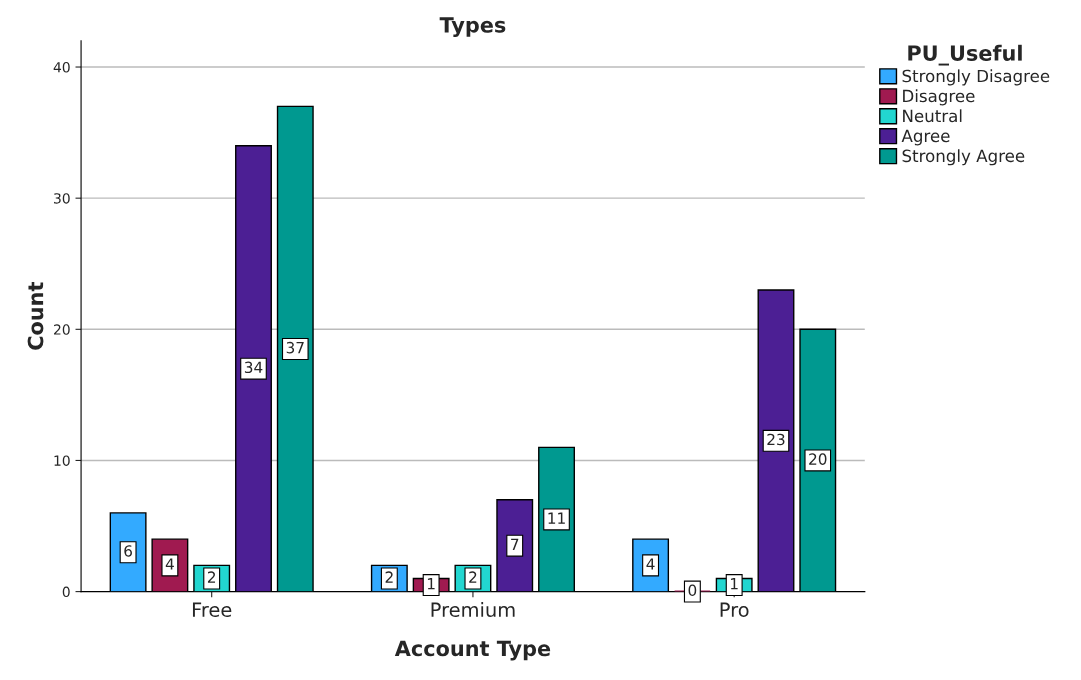 The image size is (1081, 680). I want to click on y-tick-label: 40, so click(61, 67).